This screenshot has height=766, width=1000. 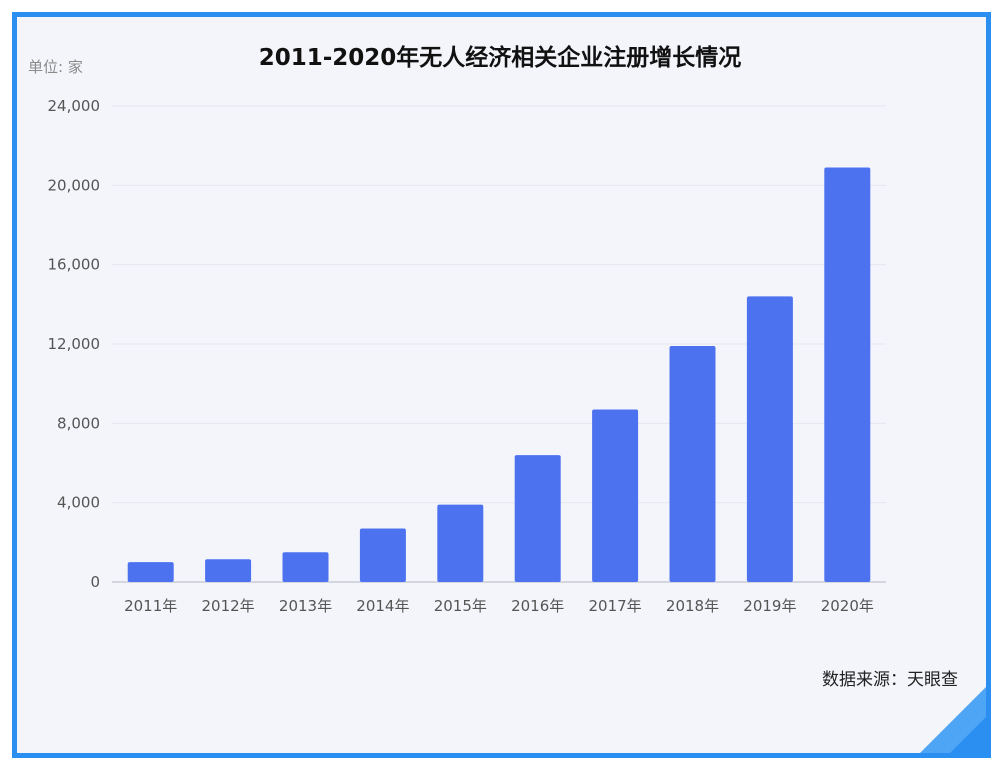 I want to click on y-tick-label: 12,000, so click(x=74, y=344).